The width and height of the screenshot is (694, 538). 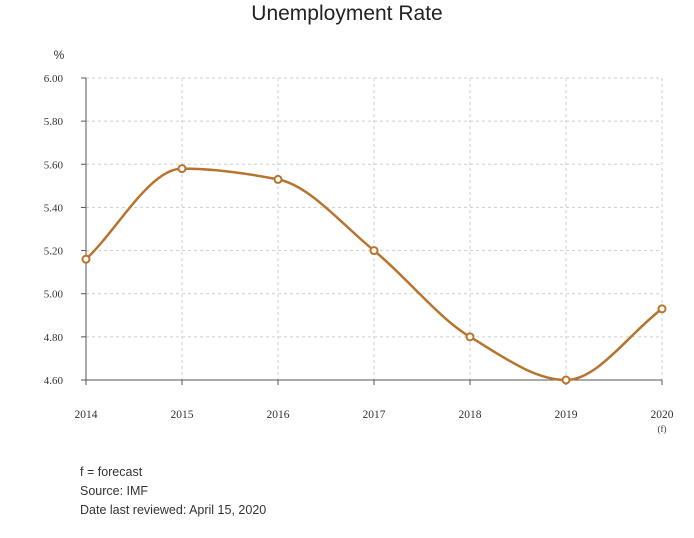 I want to click on y-tick-label: 4.60, so click(x=54, y=381).